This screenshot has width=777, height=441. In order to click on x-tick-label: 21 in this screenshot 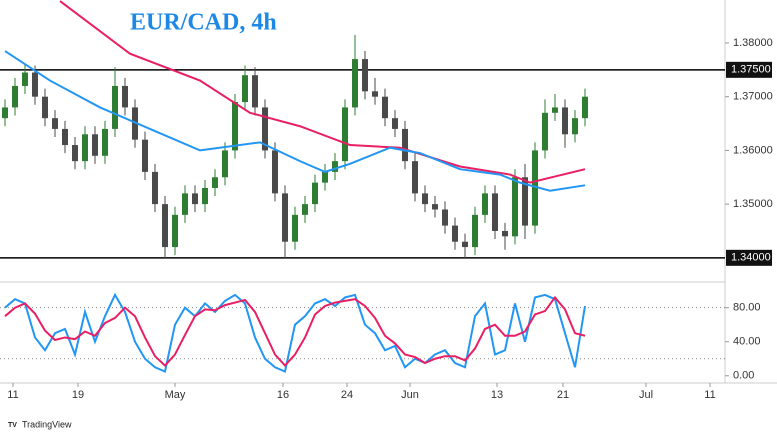, I will do `click(563, 395)`.